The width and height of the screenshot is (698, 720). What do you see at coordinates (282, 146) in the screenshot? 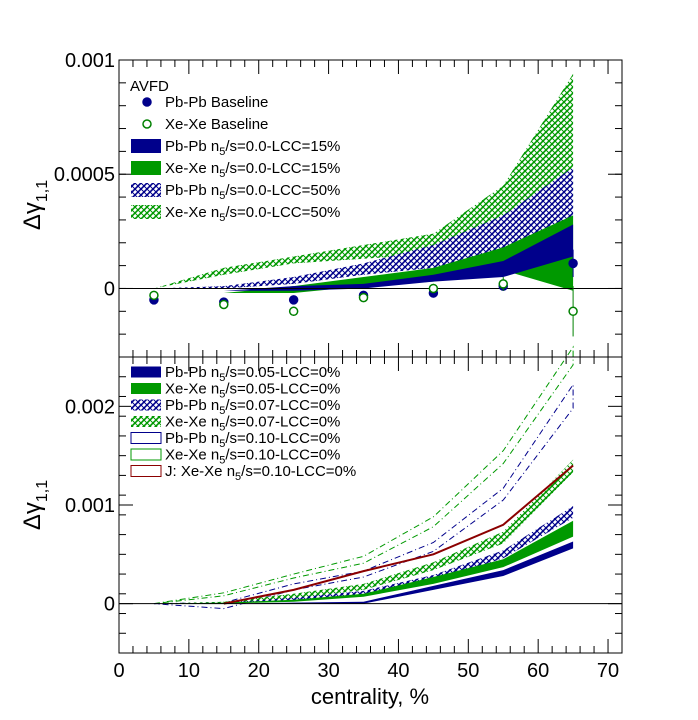
I see `top-legend-label-suffix-2: /s=0.0-LCC=15%` at bounding box center [282, 146].